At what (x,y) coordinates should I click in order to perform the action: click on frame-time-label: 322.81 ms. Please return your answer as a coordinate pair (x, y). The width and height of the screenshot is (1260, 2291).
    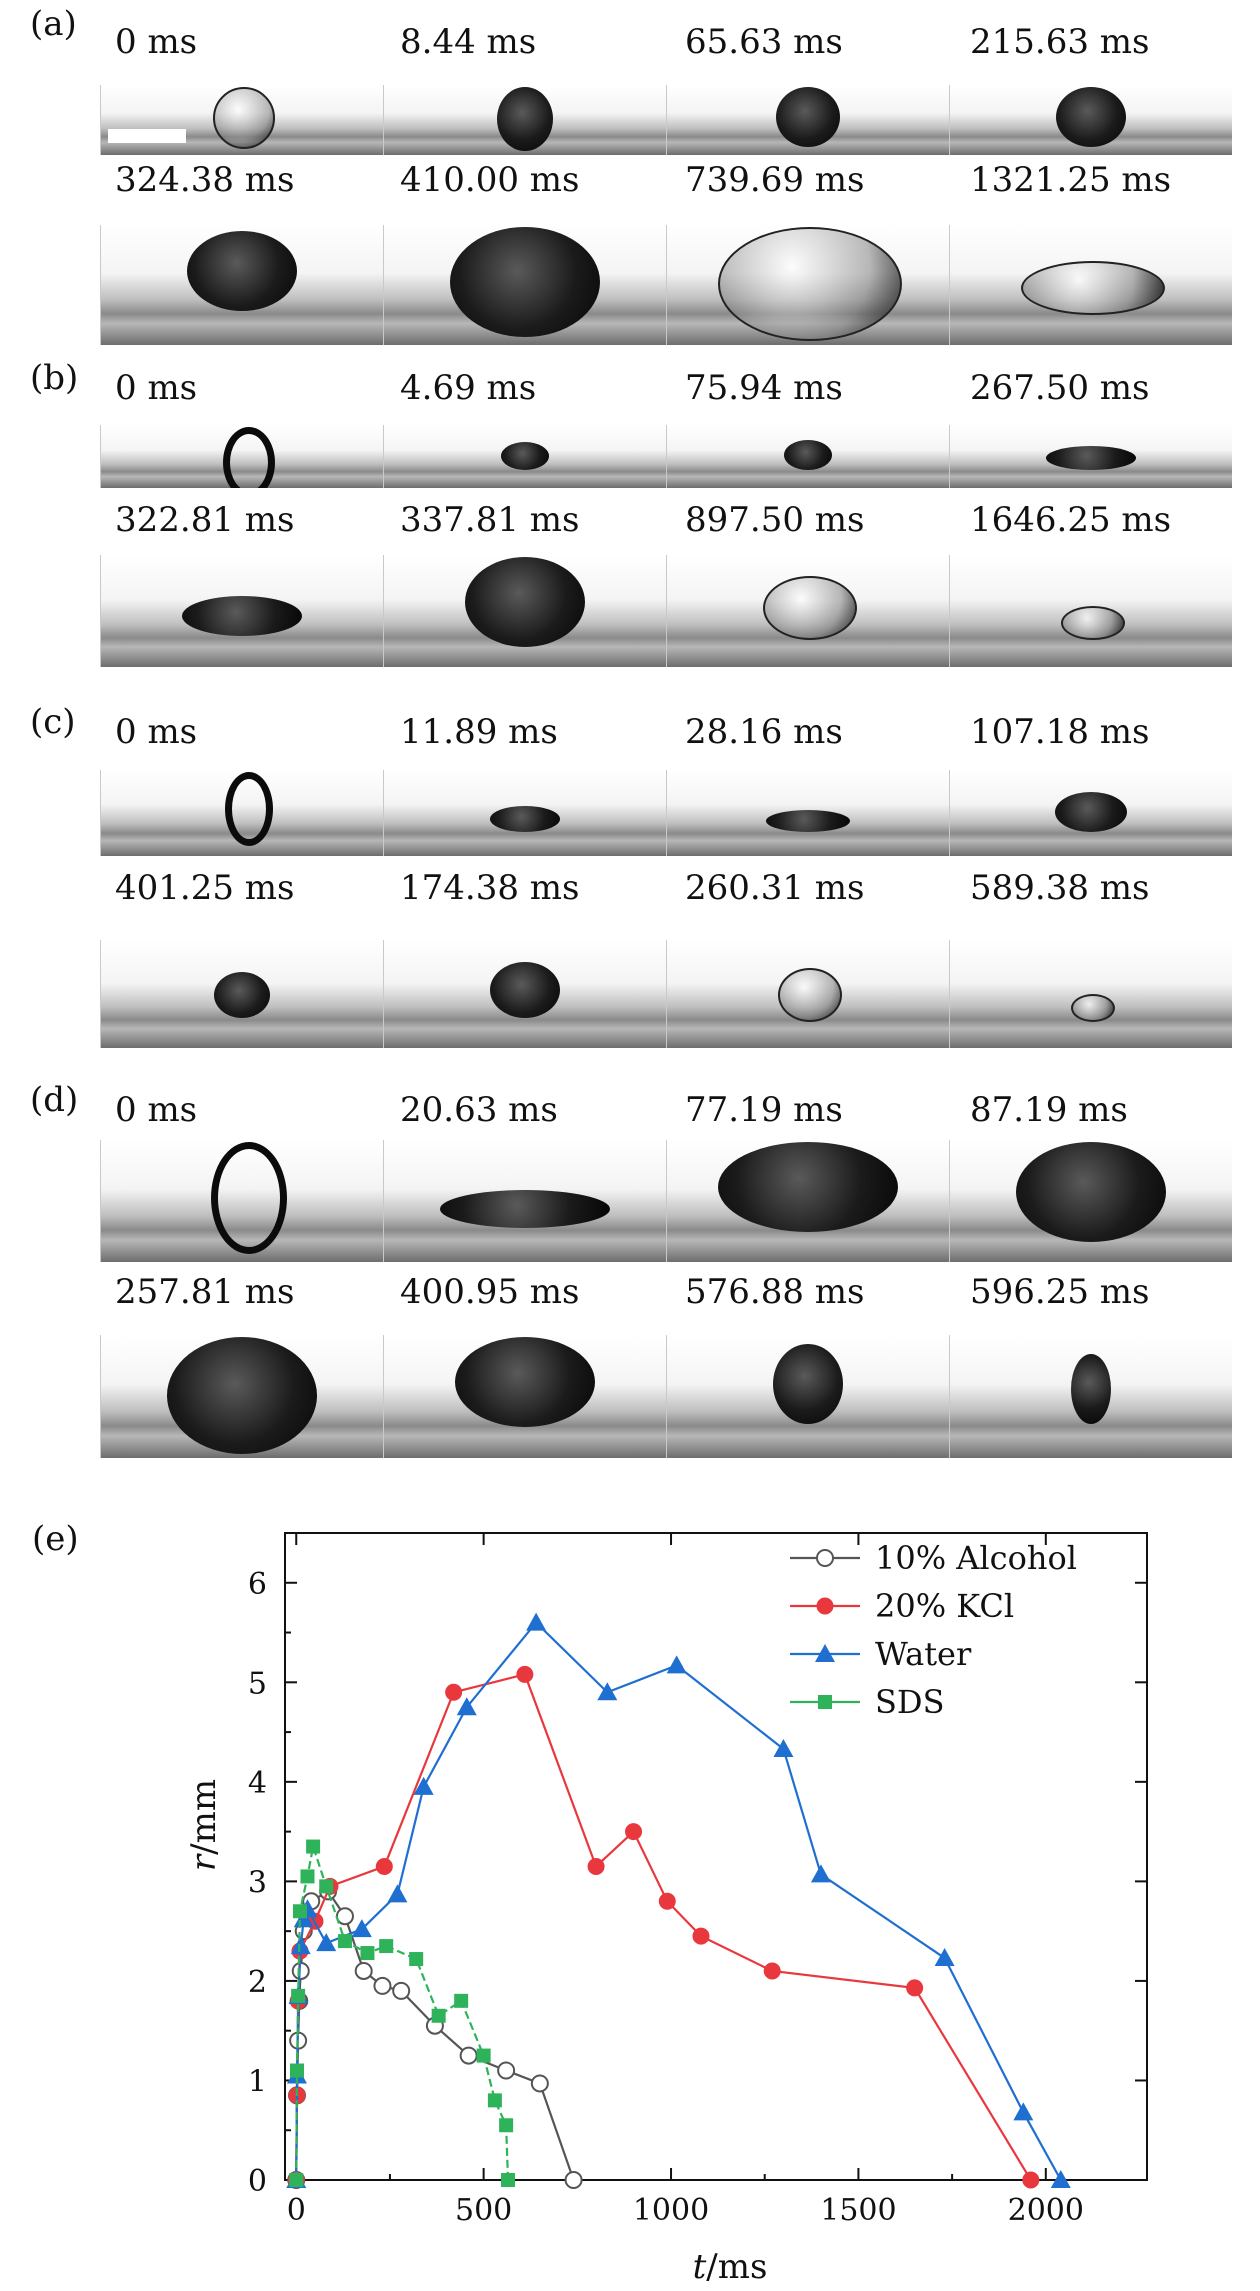
    Looking at the image, I should click on (205, 520).